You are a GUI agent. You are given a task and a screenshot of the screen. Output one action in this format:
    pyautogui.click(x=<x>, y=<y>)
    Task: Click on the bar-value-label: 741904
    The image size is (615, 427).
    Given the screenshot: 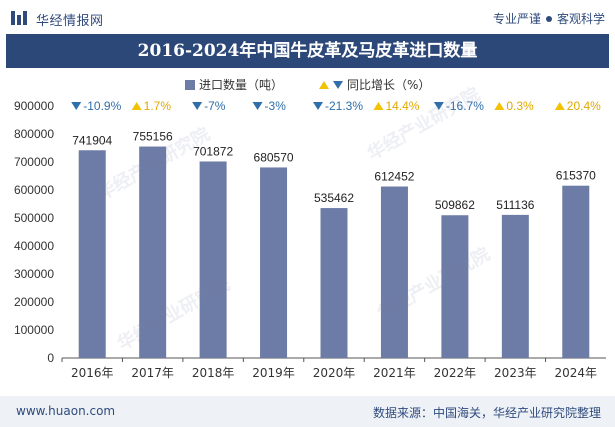 What is the action you would take?
    pyautogui.click(x=92, y=140)
    